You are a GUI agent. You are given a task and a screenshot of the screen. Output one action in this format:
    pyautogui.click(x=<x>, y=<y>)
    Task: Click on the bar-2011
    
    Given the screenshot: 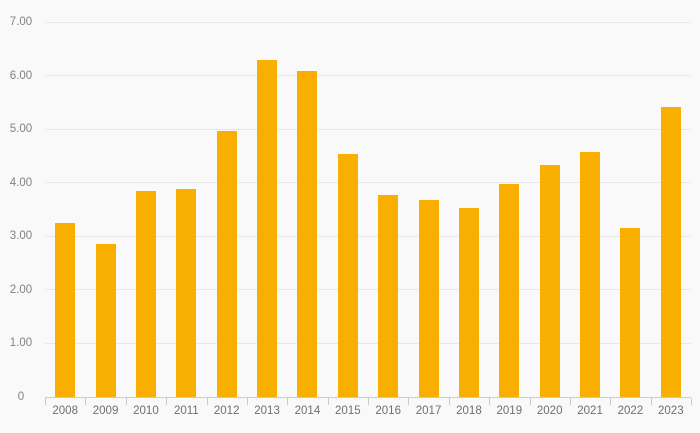 What is the action you would take?
    pyautogui.click(x=186, y=293)
    